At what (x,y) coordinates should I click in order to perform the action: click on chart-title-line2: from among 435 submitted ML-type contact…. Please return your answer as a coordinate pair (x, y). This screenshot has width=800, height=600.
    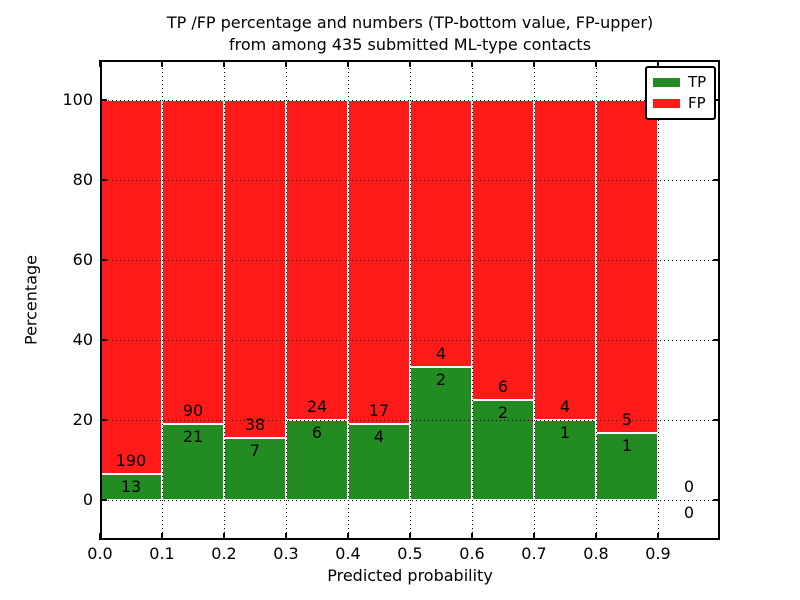
    Looking at the image, I should click on (410, 44).